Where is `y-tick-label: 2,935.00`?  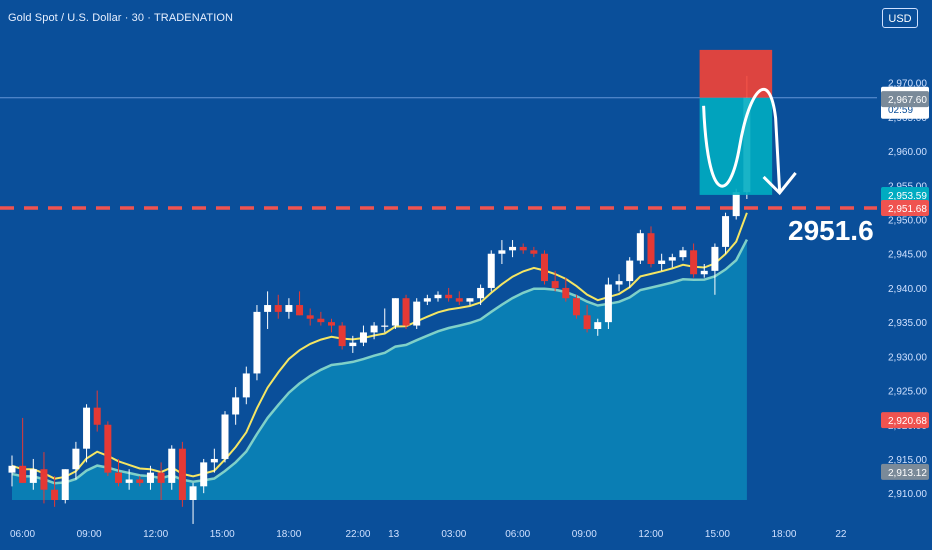
y-tick-label: 2,935.00 is located at coordinates (907, 323).